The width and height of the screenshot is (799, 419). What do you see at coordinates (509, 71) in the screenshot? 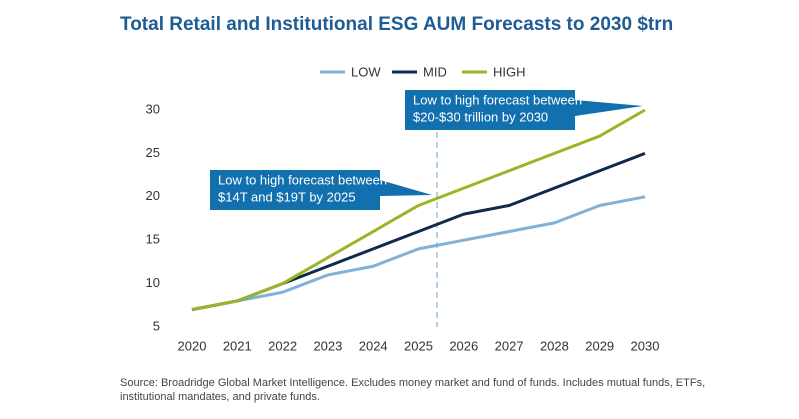
I see `legend-label: HIGH` at bounding box center [509, 71].